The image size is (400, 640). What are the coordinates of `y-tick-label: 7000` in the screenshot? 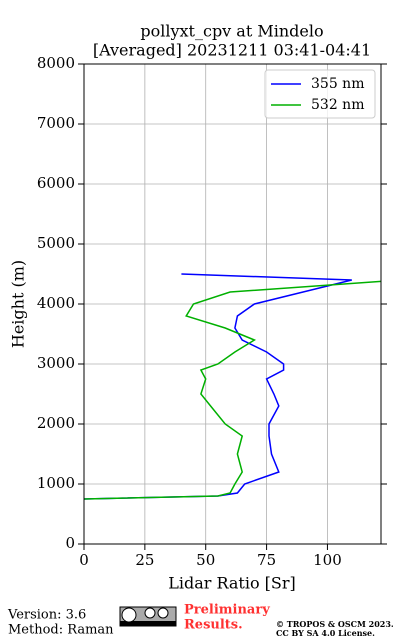 It's located at (56, 123).